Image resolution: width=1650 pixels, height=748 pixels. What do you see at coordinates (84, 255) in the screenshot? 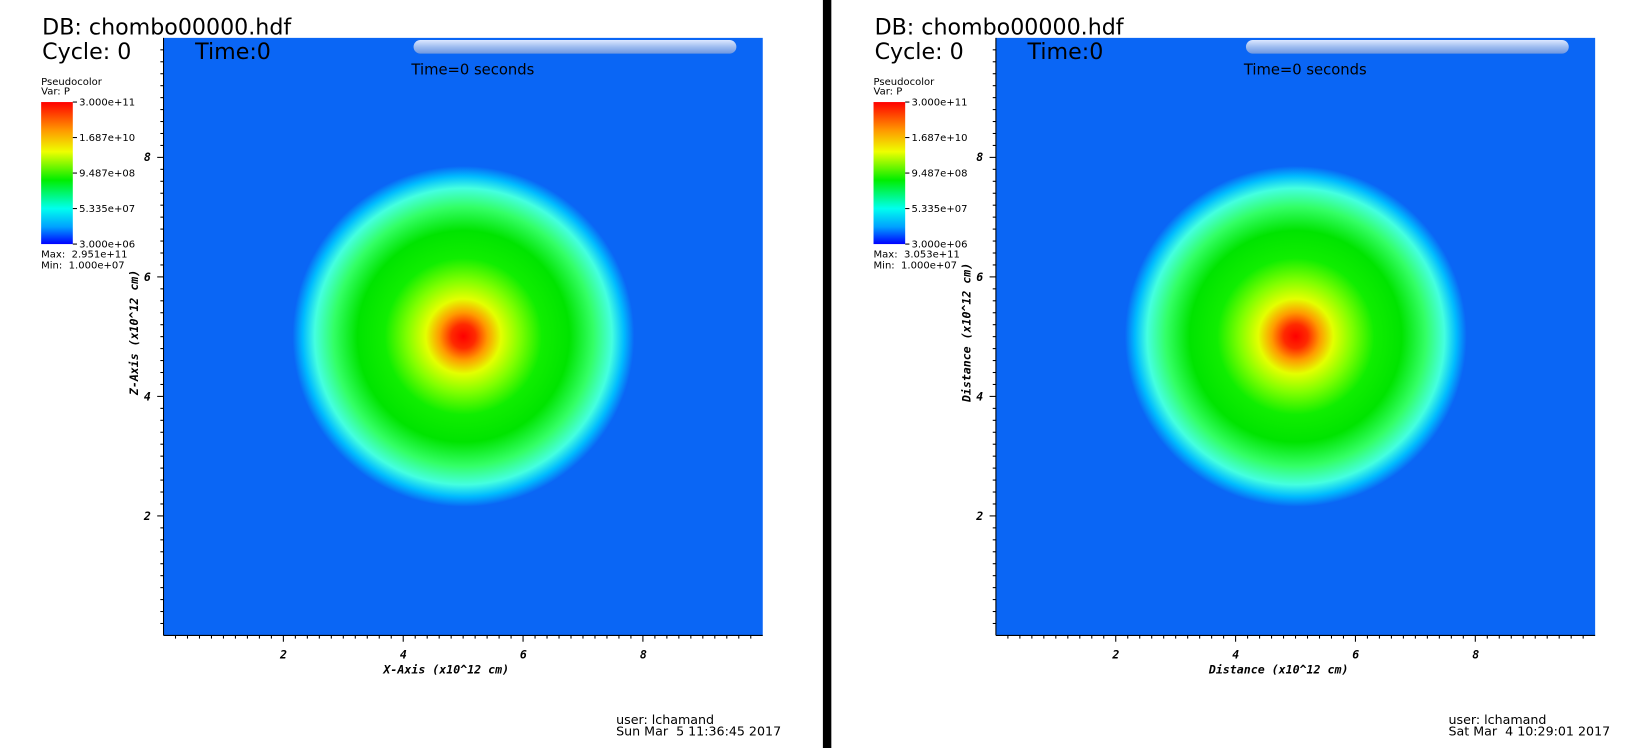
I see `legend-max: Max: 2.951e+11` at bounding box center [84, 255].